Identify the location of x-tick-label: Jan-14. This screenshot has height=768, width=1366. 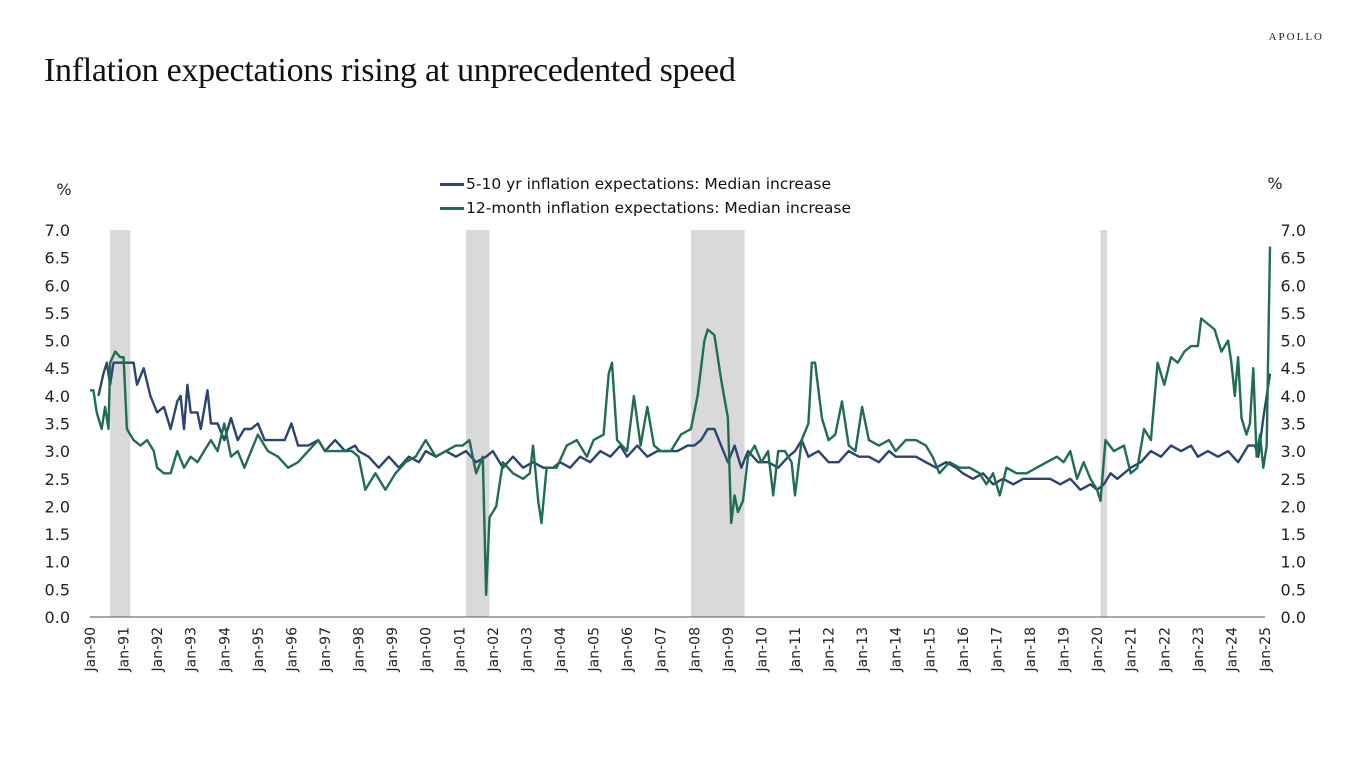
(897, 650).